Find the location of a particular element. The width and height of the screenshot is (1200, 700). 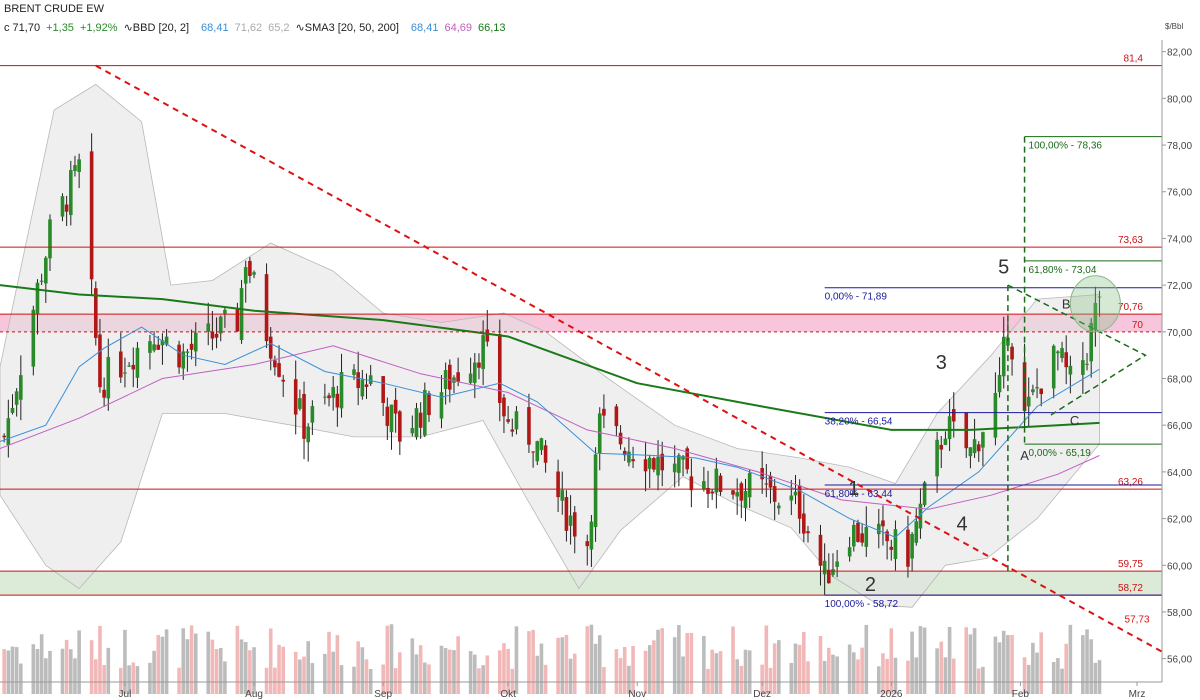

x-tick-label: Aug is located at coordinates (254, 694).